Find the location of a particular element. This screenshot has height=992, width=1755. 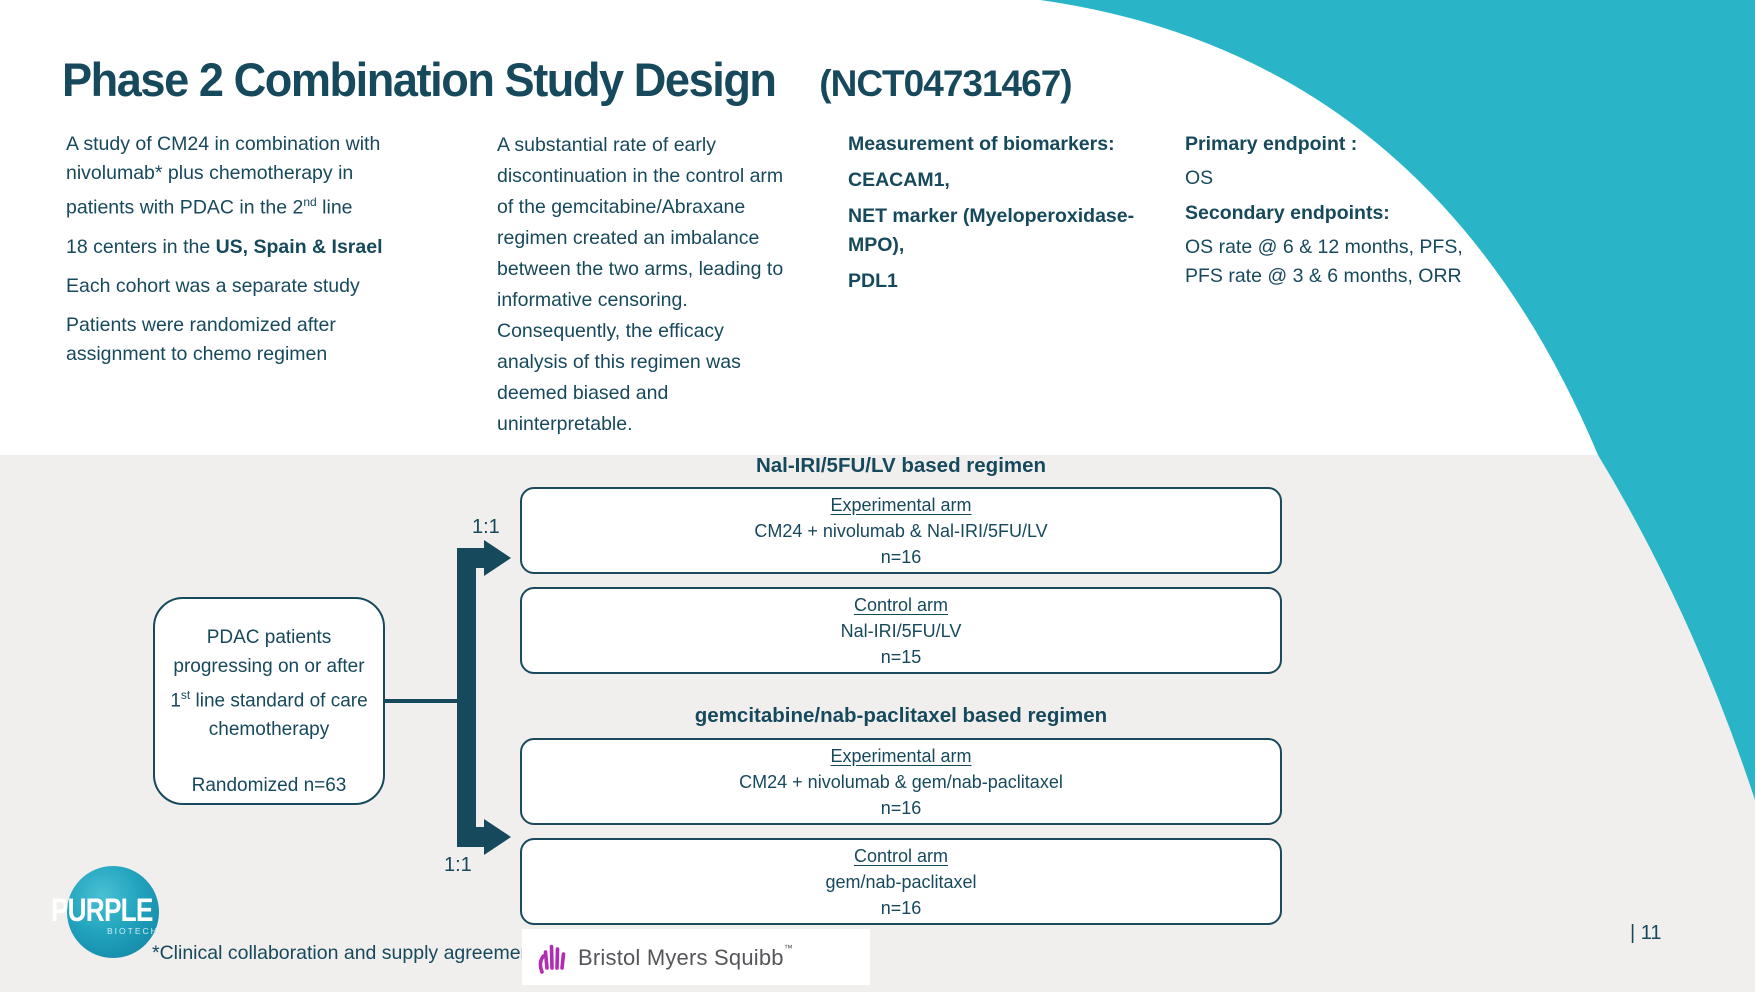

arm-regimen: Nal-IRI/5FU/LV is located at coordinates (901, 630).